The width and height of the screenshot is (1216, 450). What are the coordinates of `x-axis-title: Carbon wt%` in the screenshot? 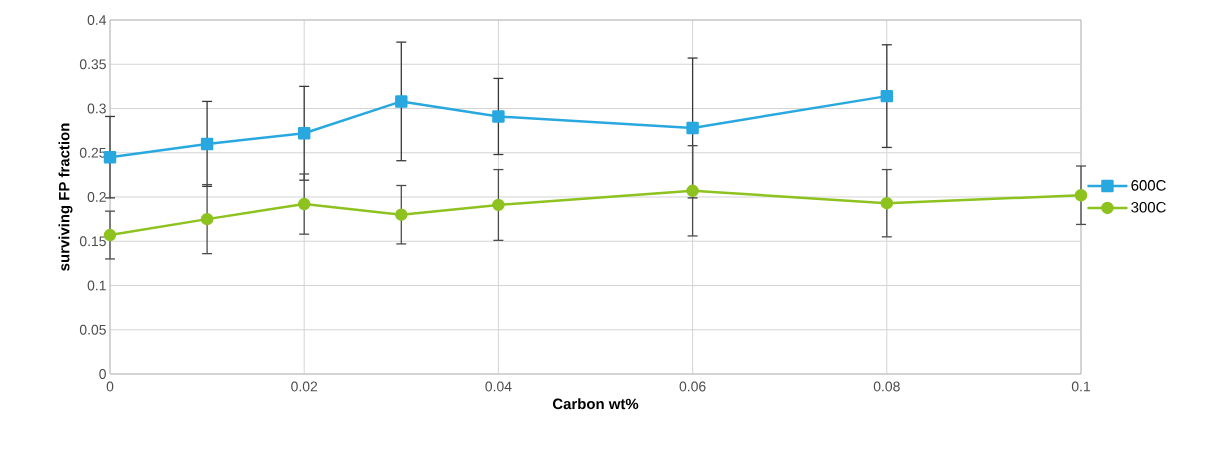 It's located at (595, 404).